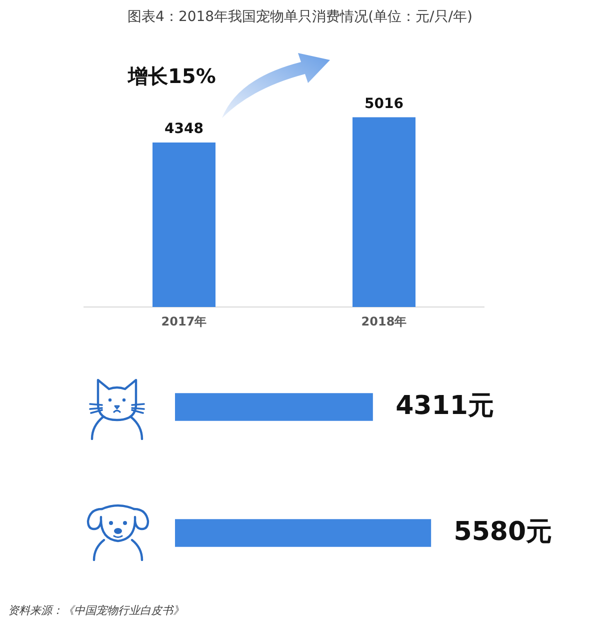 The height and width of the screenshot is (630, 600). I want to click on text: 增长15%, so click(171, 76).